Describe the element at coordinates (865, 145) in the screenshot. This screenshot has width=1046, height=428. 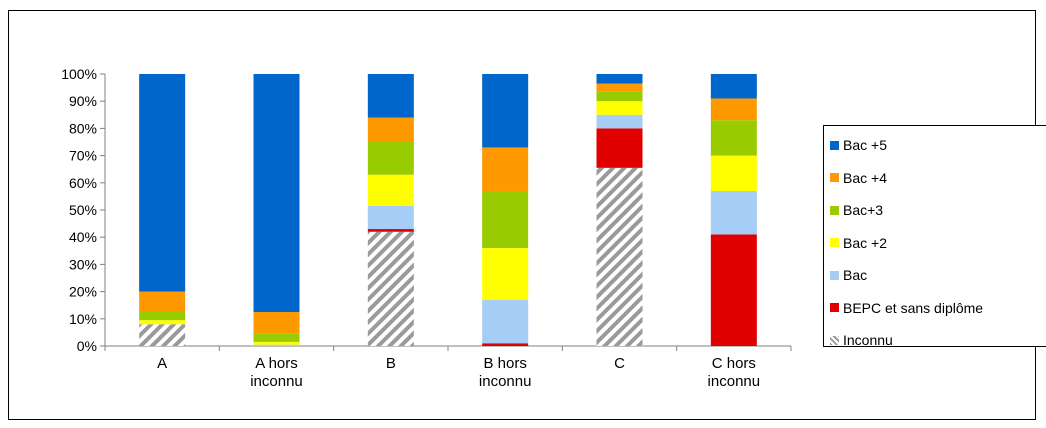
I see `legend-label: Bac +5` at that location.